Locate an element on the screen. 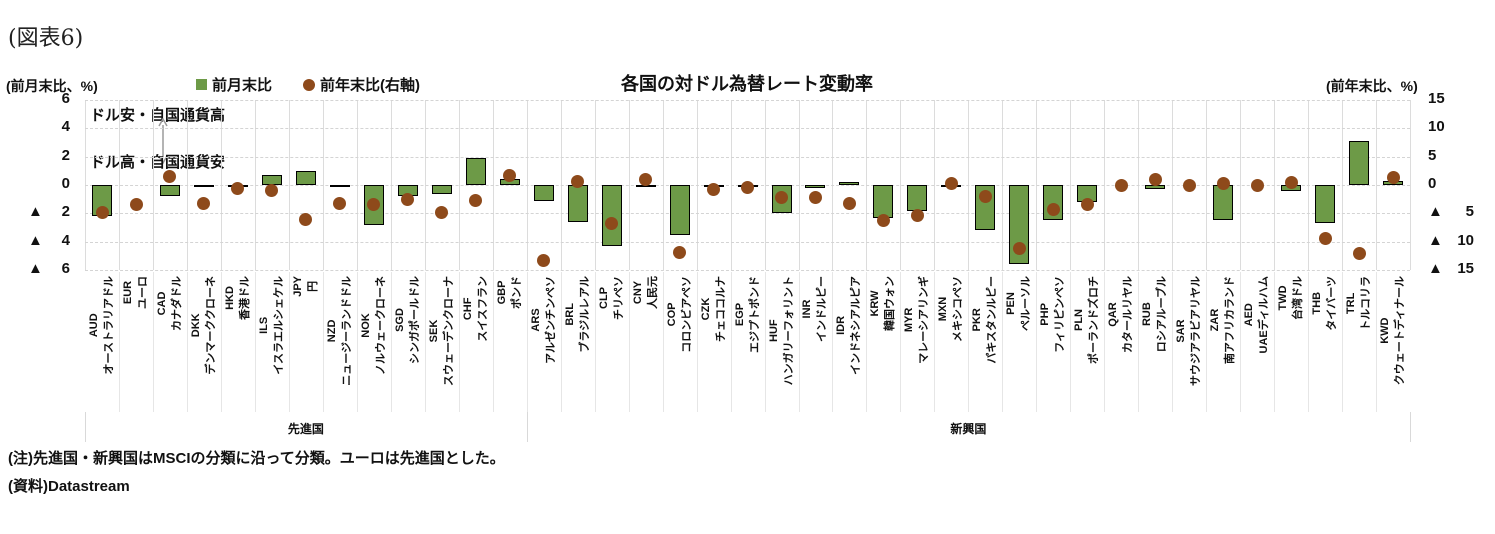 The image size is (1495, 534). x-label-KRW: KRW 韓国ウォン is located at coordinates (883, 303).